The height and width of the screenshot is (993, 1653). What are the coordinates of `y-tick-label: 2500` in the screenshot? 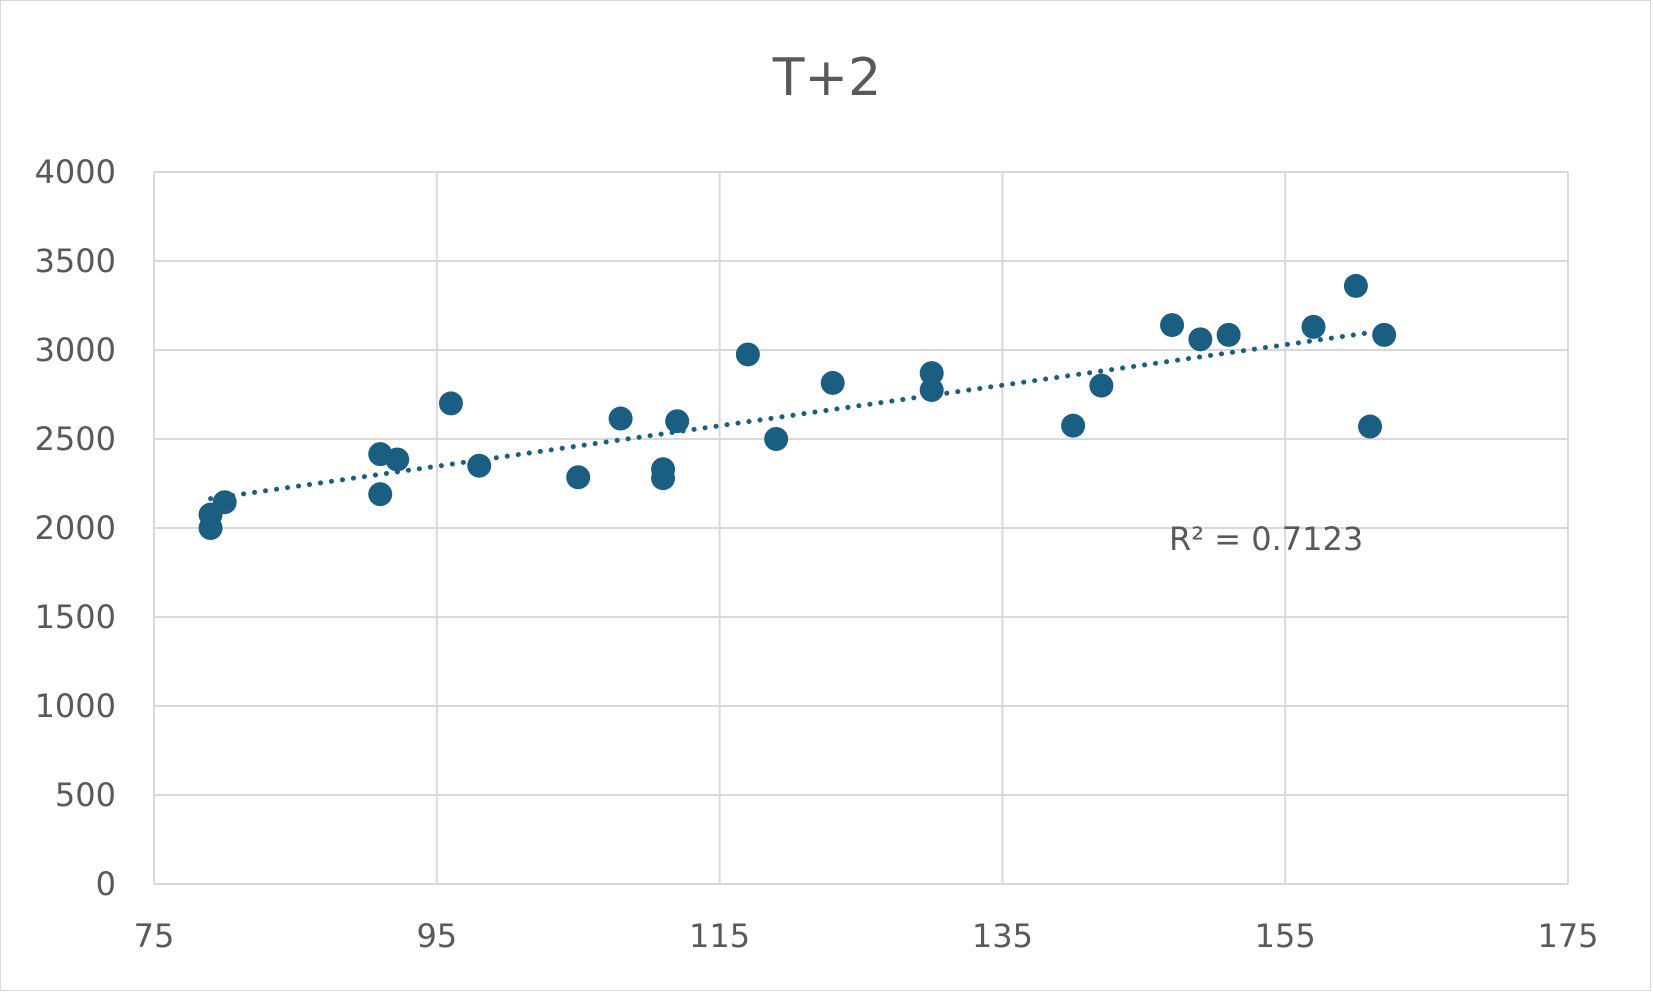 It's located at (75, 439).